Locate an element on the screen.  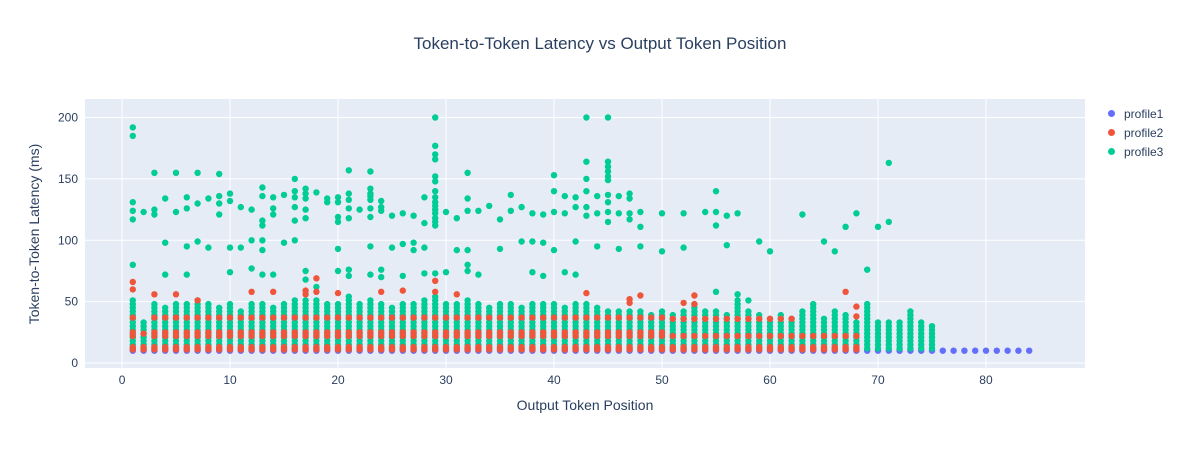
legend-marker-profile3 is located at coordinates (1111, 151).